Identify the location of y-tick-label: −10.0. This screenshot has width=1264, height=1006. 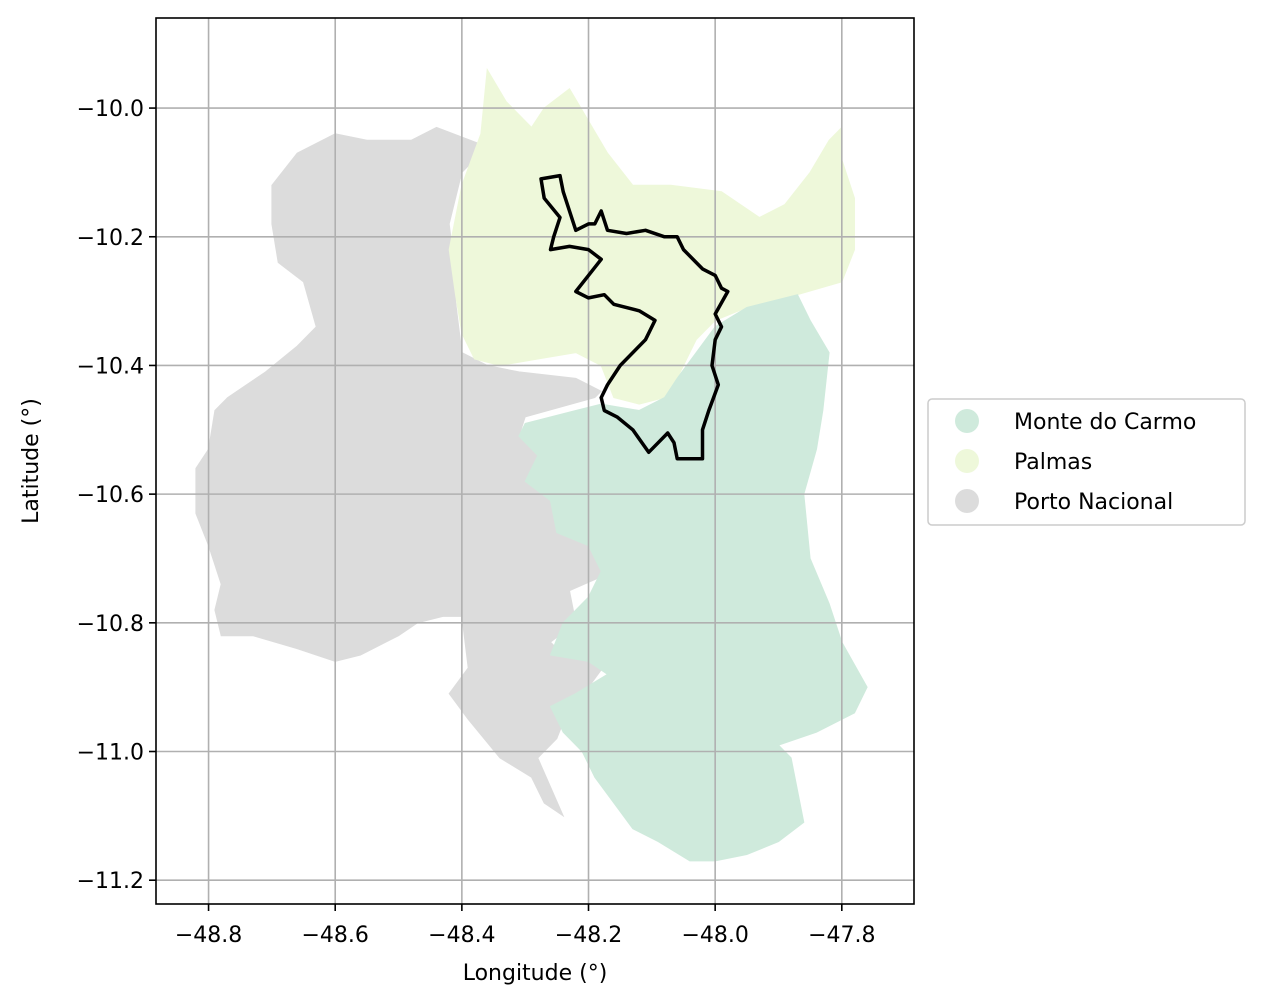
(110, 109).